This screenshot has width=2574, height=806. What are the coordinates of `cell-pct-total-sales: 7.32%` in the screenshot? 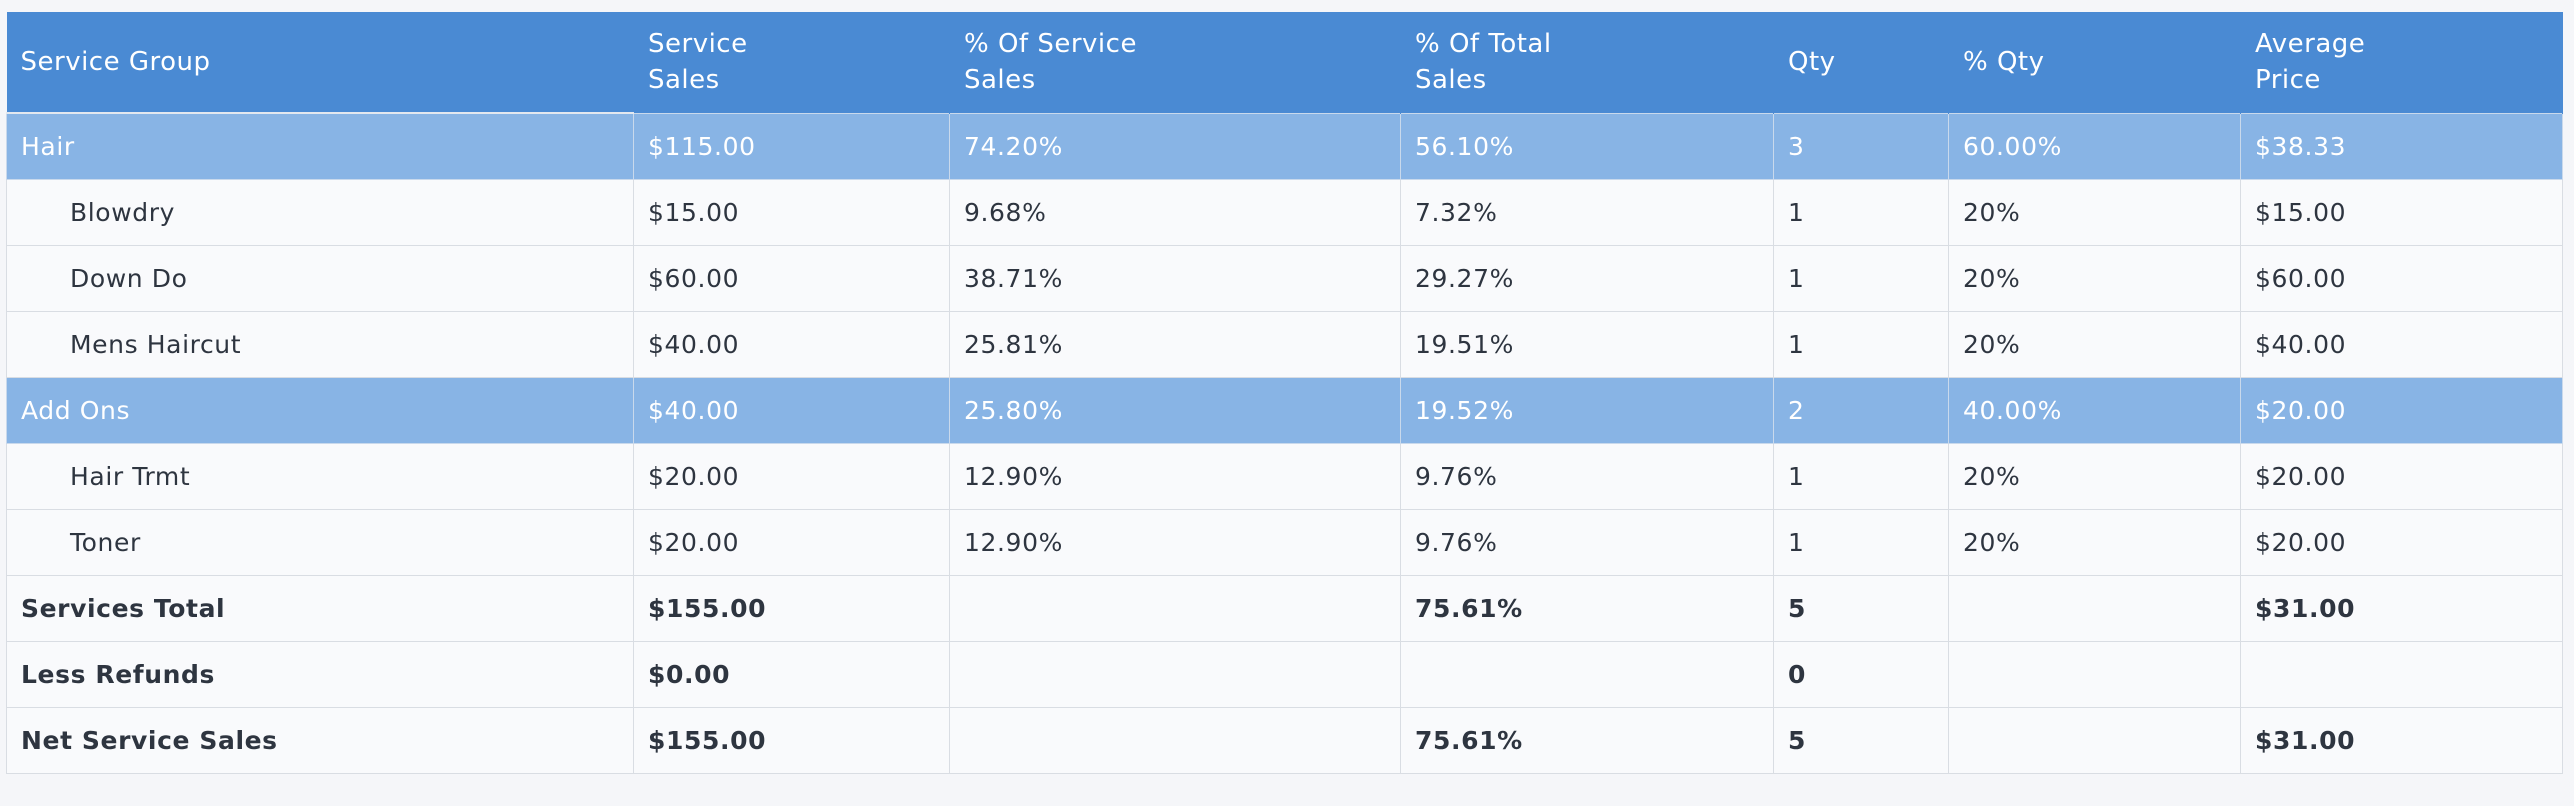 It's located at (1587, 212).